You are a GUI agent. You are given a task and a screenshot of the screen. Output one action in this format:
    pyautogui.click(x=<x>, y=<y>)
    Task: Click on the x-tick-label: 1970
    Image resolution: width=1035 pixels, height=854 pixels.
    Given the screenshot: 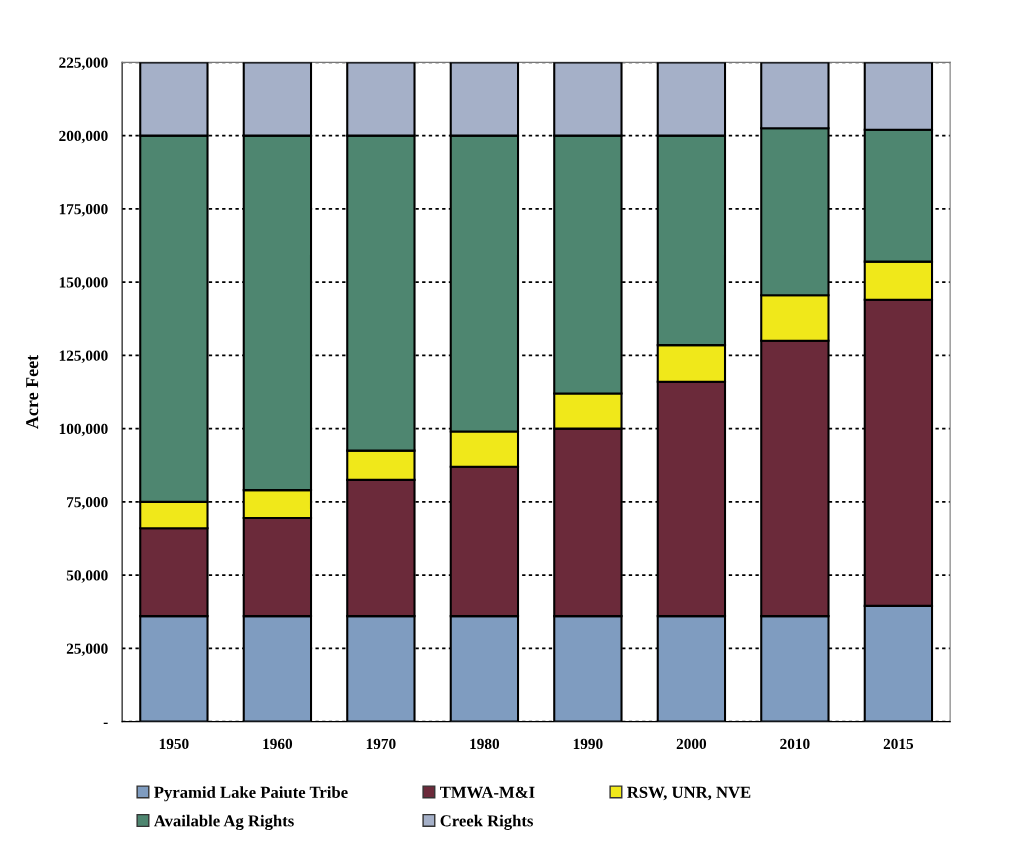 What is the action you would take?
    pyautogui.click(x=381, y=744)
    